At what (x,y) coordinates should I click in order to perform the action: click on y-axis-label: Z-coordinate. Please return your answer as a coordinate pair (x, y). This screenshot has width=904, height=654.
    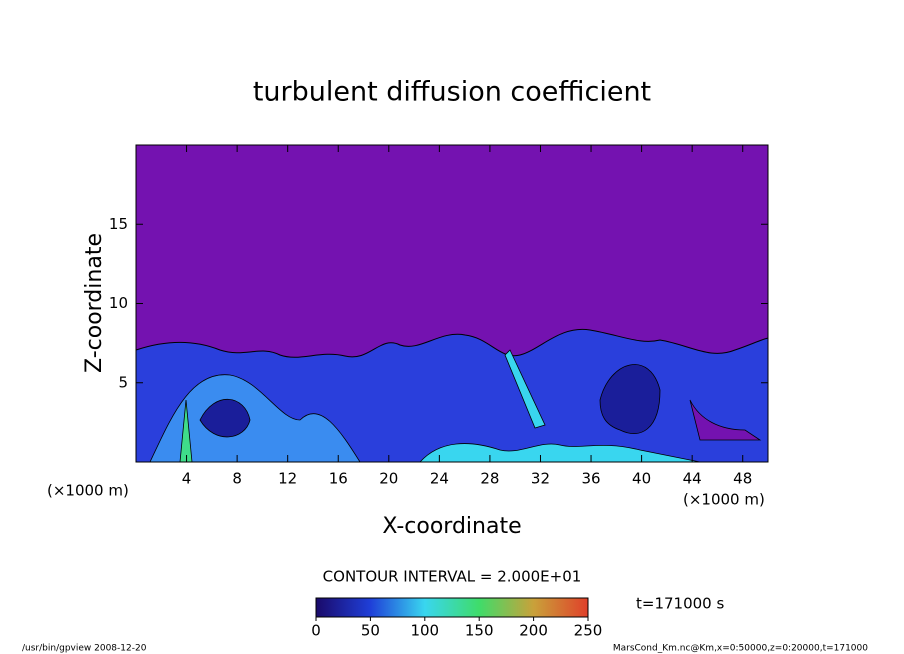
    Looking at the image, I should click on (94, 303).